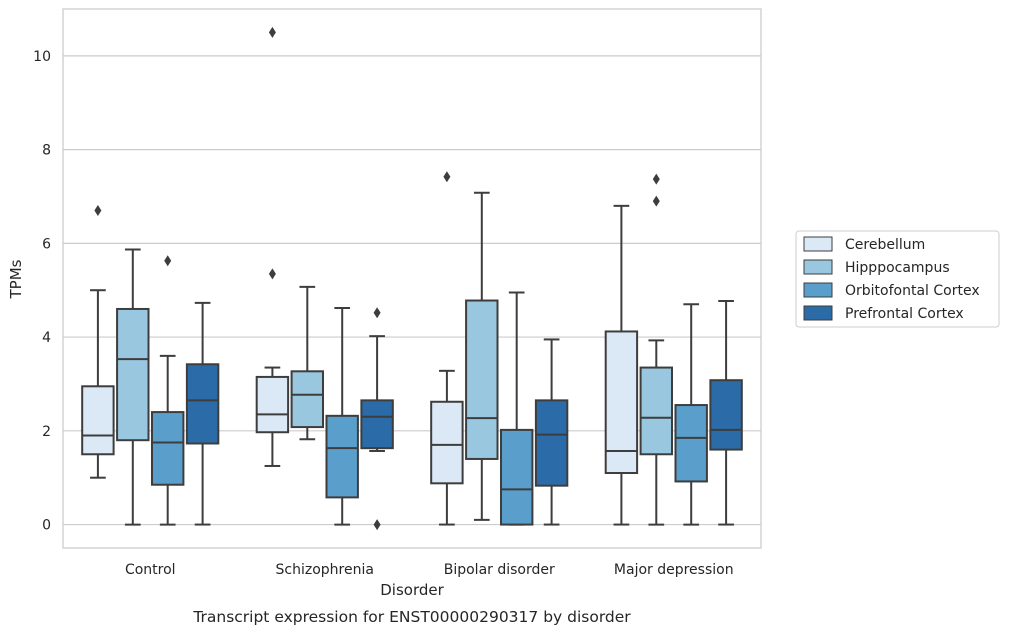 This screenshot has width=1009, height=634. Describe the element at coordinates (150, 570) in the screenshot. I see `x-tick-label: Control` at that location.